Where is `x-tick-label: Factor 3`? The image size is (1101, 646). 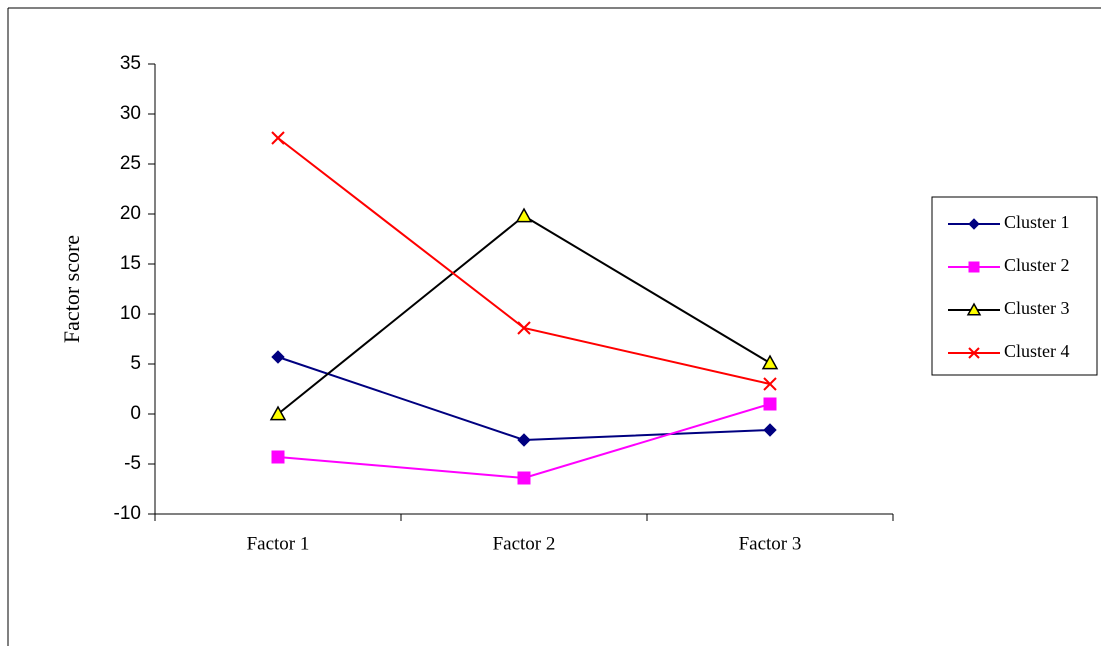
x-tick-label: Factor 3 is located at coordinates (770, 543).